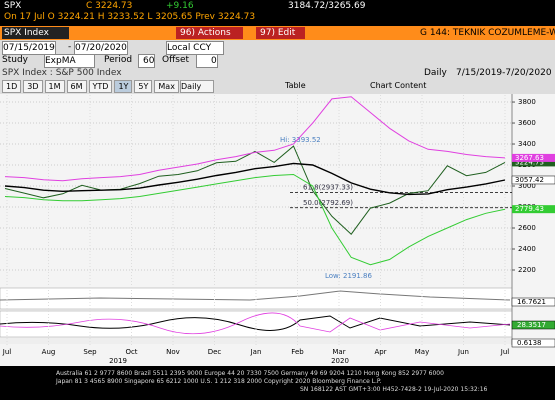 This screenshot has height=400, width=555. I want to click on ticker: SPX, so click(13, 6).